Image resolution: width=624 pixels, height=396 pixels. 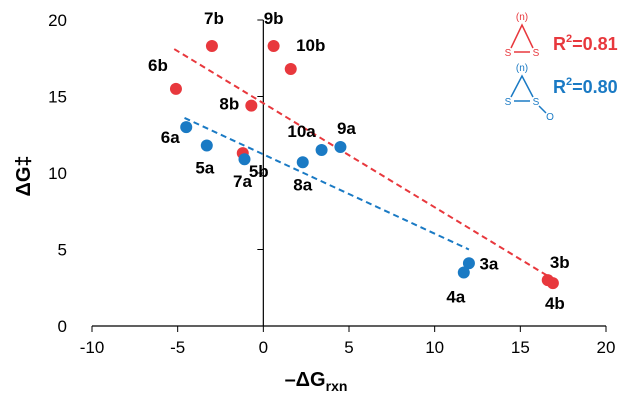 I want to click on legend-a-ring-label: (n), so click(x=522, y=68).